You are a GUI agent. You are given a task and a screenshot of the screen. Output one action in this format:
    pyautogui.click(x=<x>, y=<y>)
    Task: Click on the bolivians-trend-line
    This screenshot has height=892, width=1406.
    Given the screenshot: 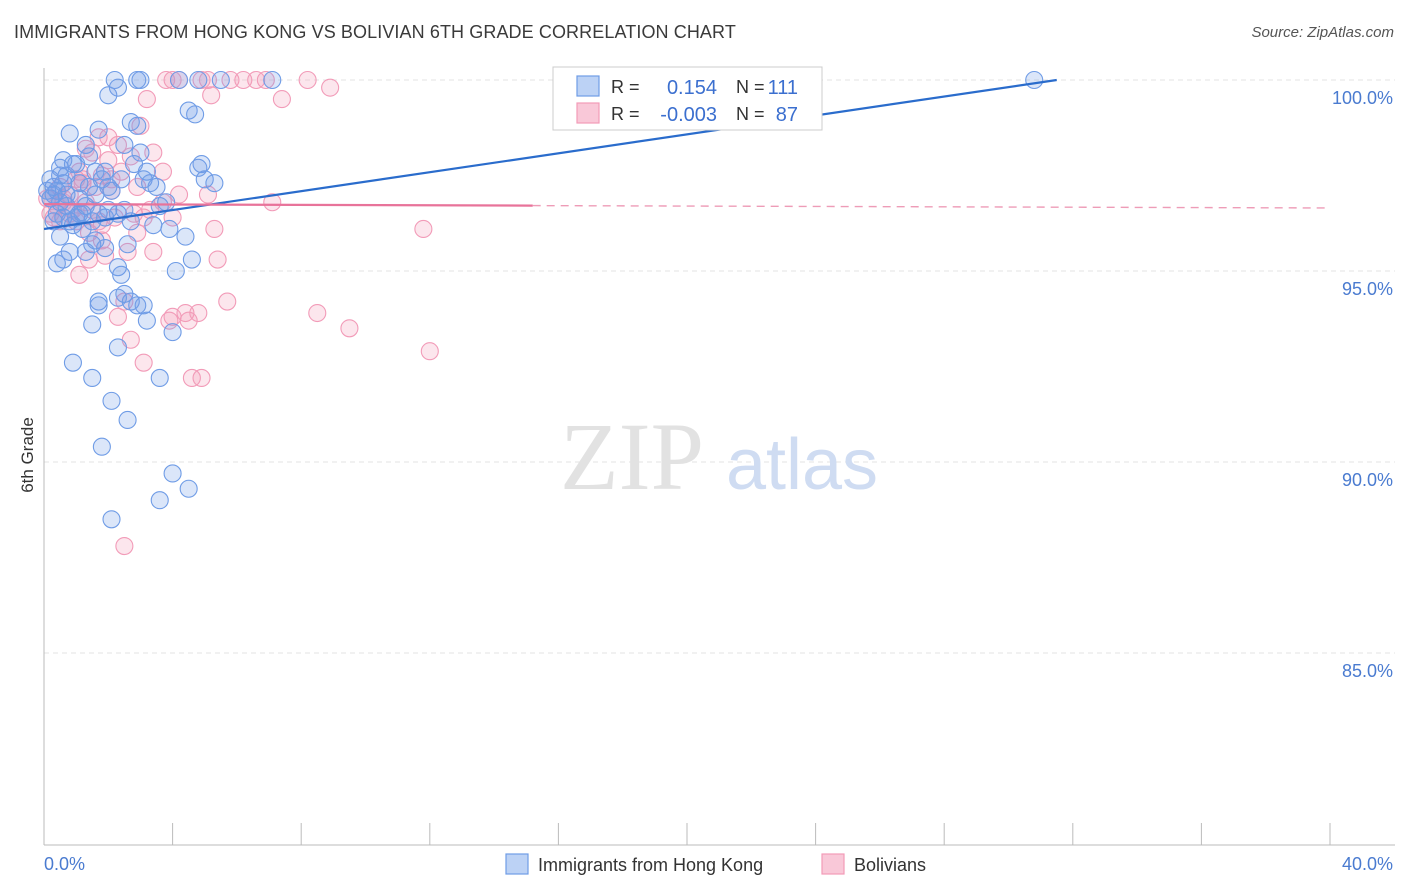 What is the action you would take?
    pyautogui.click(x=288, y=205)
    